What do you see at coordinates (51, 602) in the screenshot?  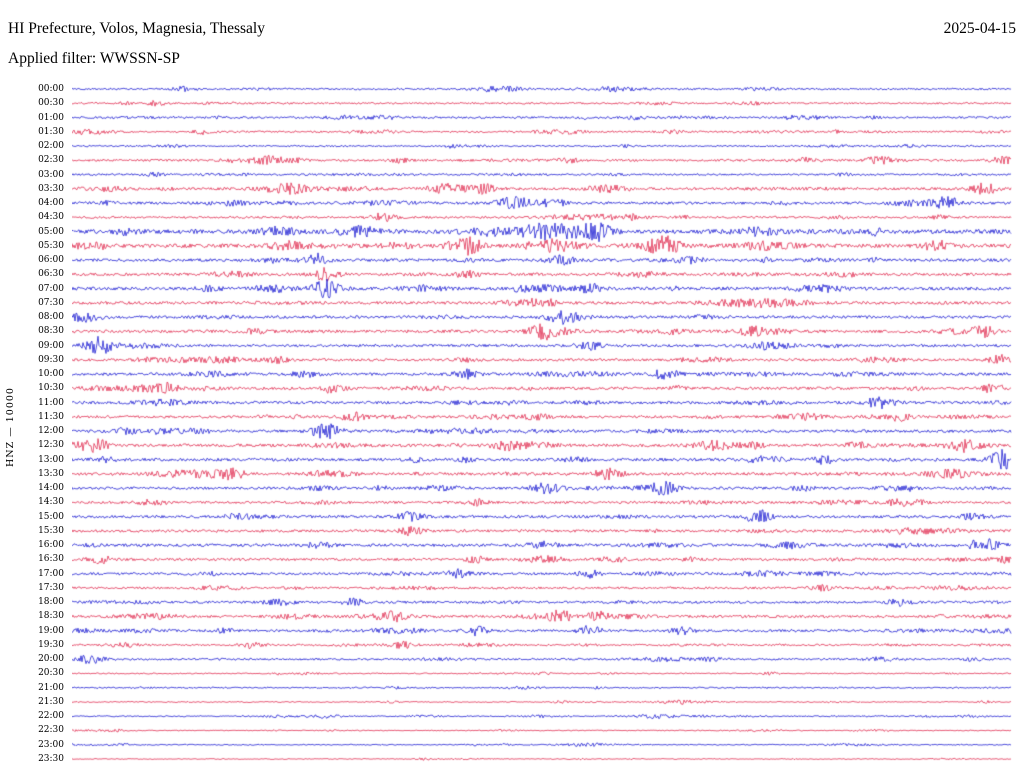 I see `time-label: 18:00` at bounding box center [51, 602].